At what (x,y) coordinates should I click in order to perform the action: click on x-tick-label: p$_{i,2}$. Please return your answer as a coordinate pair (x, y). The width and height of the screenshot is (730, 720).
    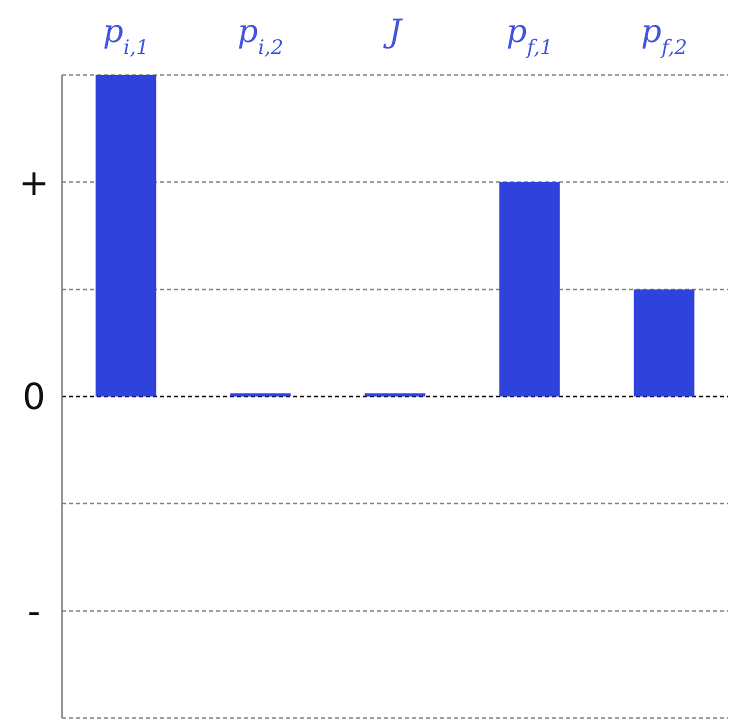
    Looking at the image, I should click on (260, 35).